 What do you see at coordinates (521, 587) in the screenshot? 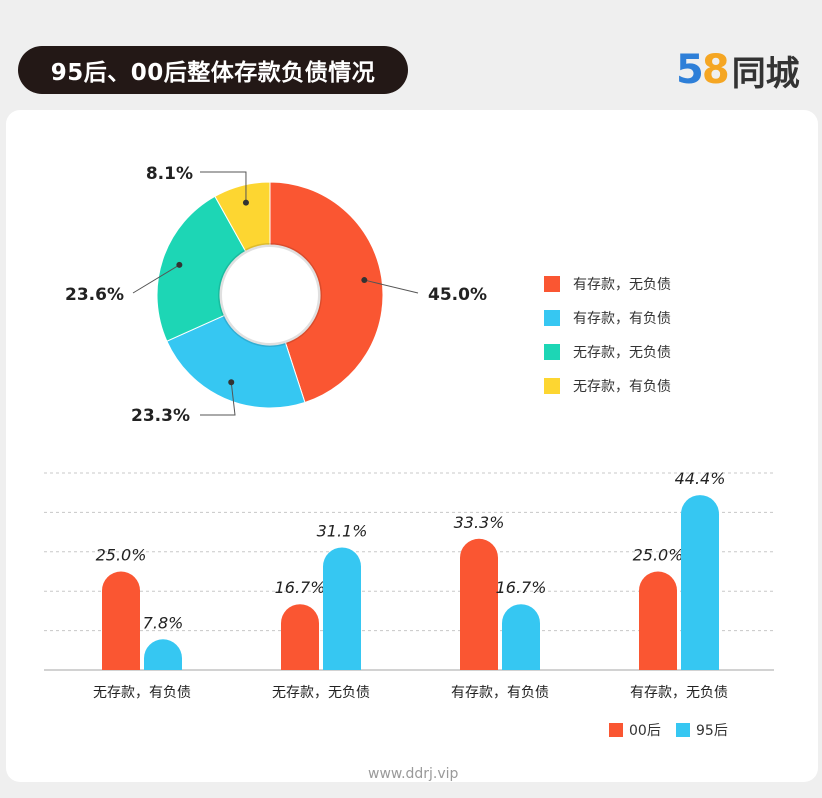
I see `bar-value-label-2-1: 16.7%` at bounding box center [521, 587].